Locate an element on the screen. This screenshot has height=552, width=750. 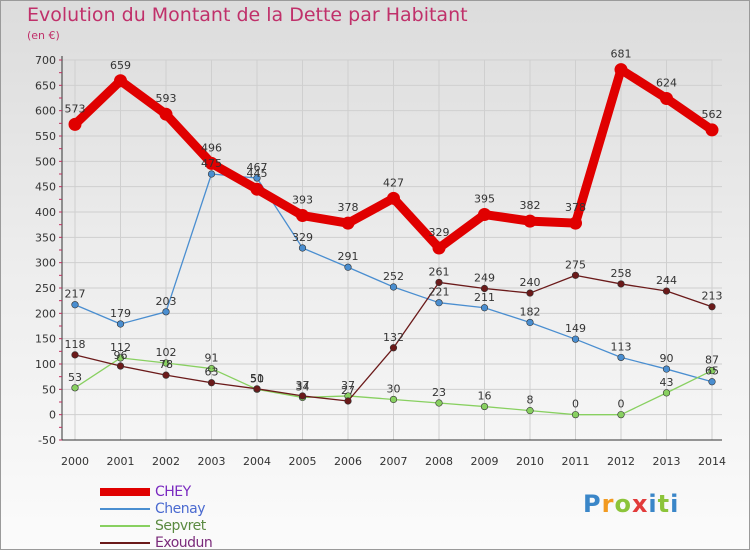
data-label-chenay: 467 is located at coordinates (257, 167).